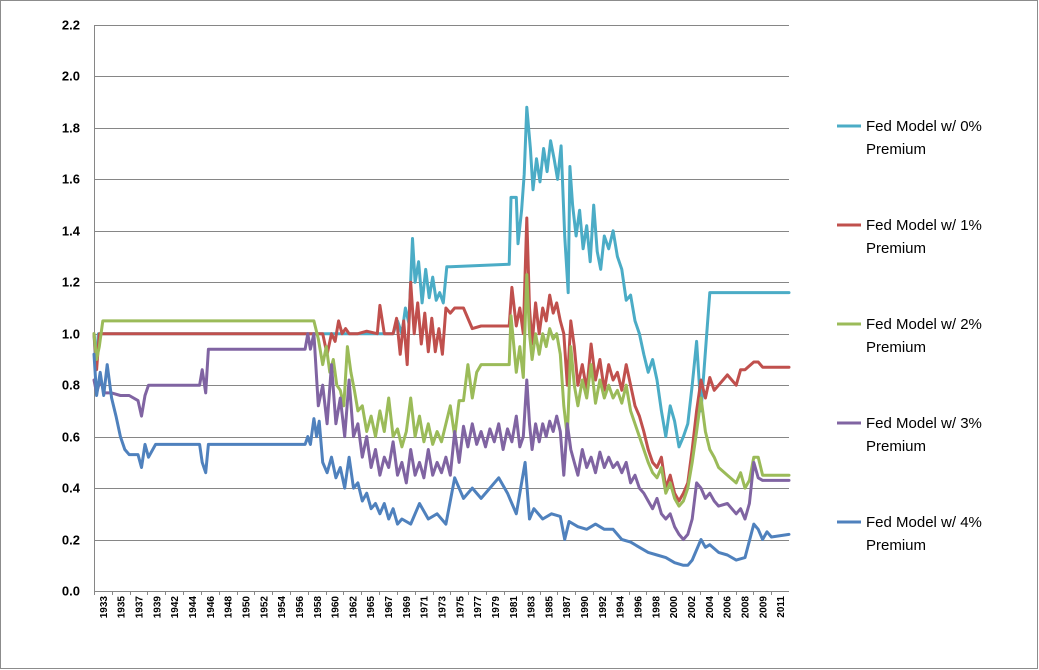 The height and width of the screenshot is (670, 1039). Describe the element at coordinates (71, 76) in the screenshot. I see `y-tick-label: 2.0` at that location.